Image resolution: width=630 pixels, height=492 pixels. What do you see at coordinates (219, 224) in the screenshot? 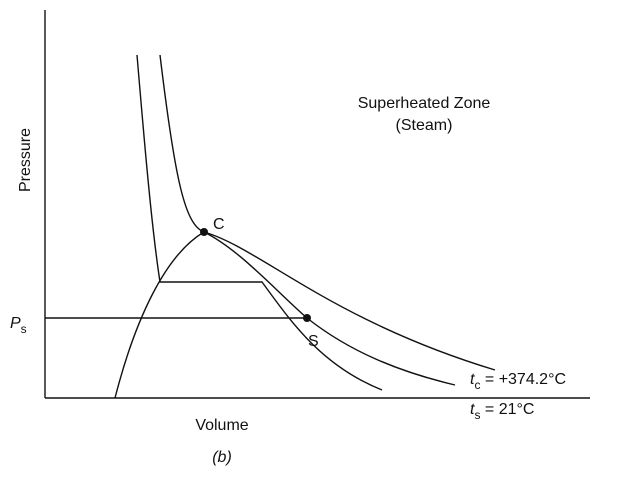
I see `point-label: C` at bounding box center [219, 224].